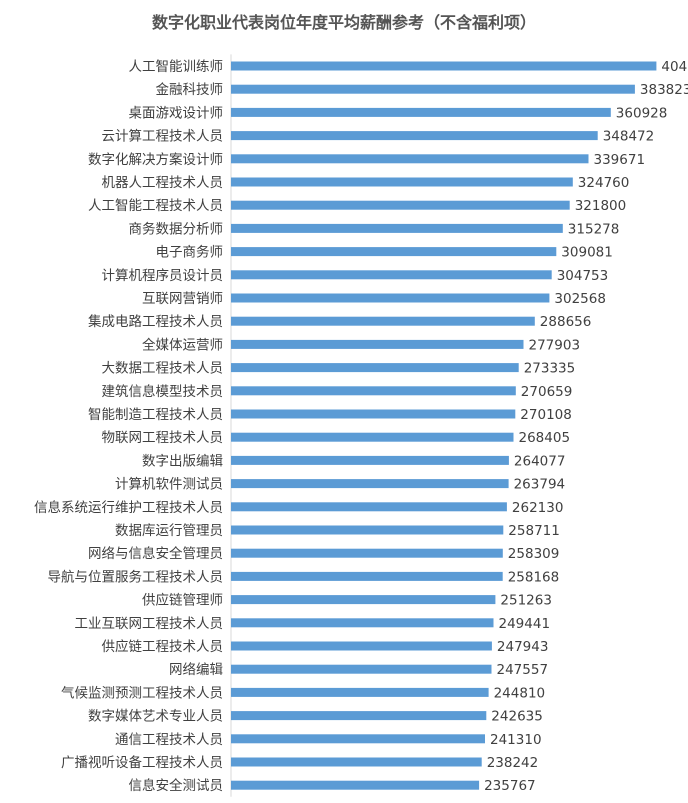 Image resolution: width=688 pixels, height=803 pixels. Describe the element at coordinates (517, 717) in the screenshot. I see `value-label: 242635` at that location.